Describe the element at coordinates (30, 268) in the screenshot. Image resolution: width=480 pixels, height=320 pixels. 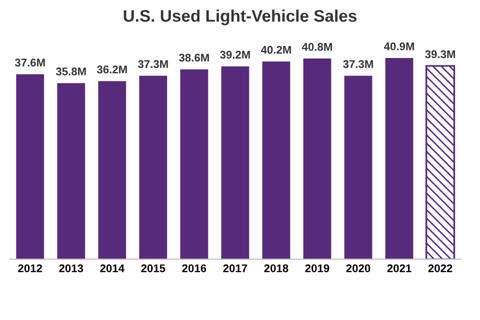
I see `x-tick-label: 2012` at that location.